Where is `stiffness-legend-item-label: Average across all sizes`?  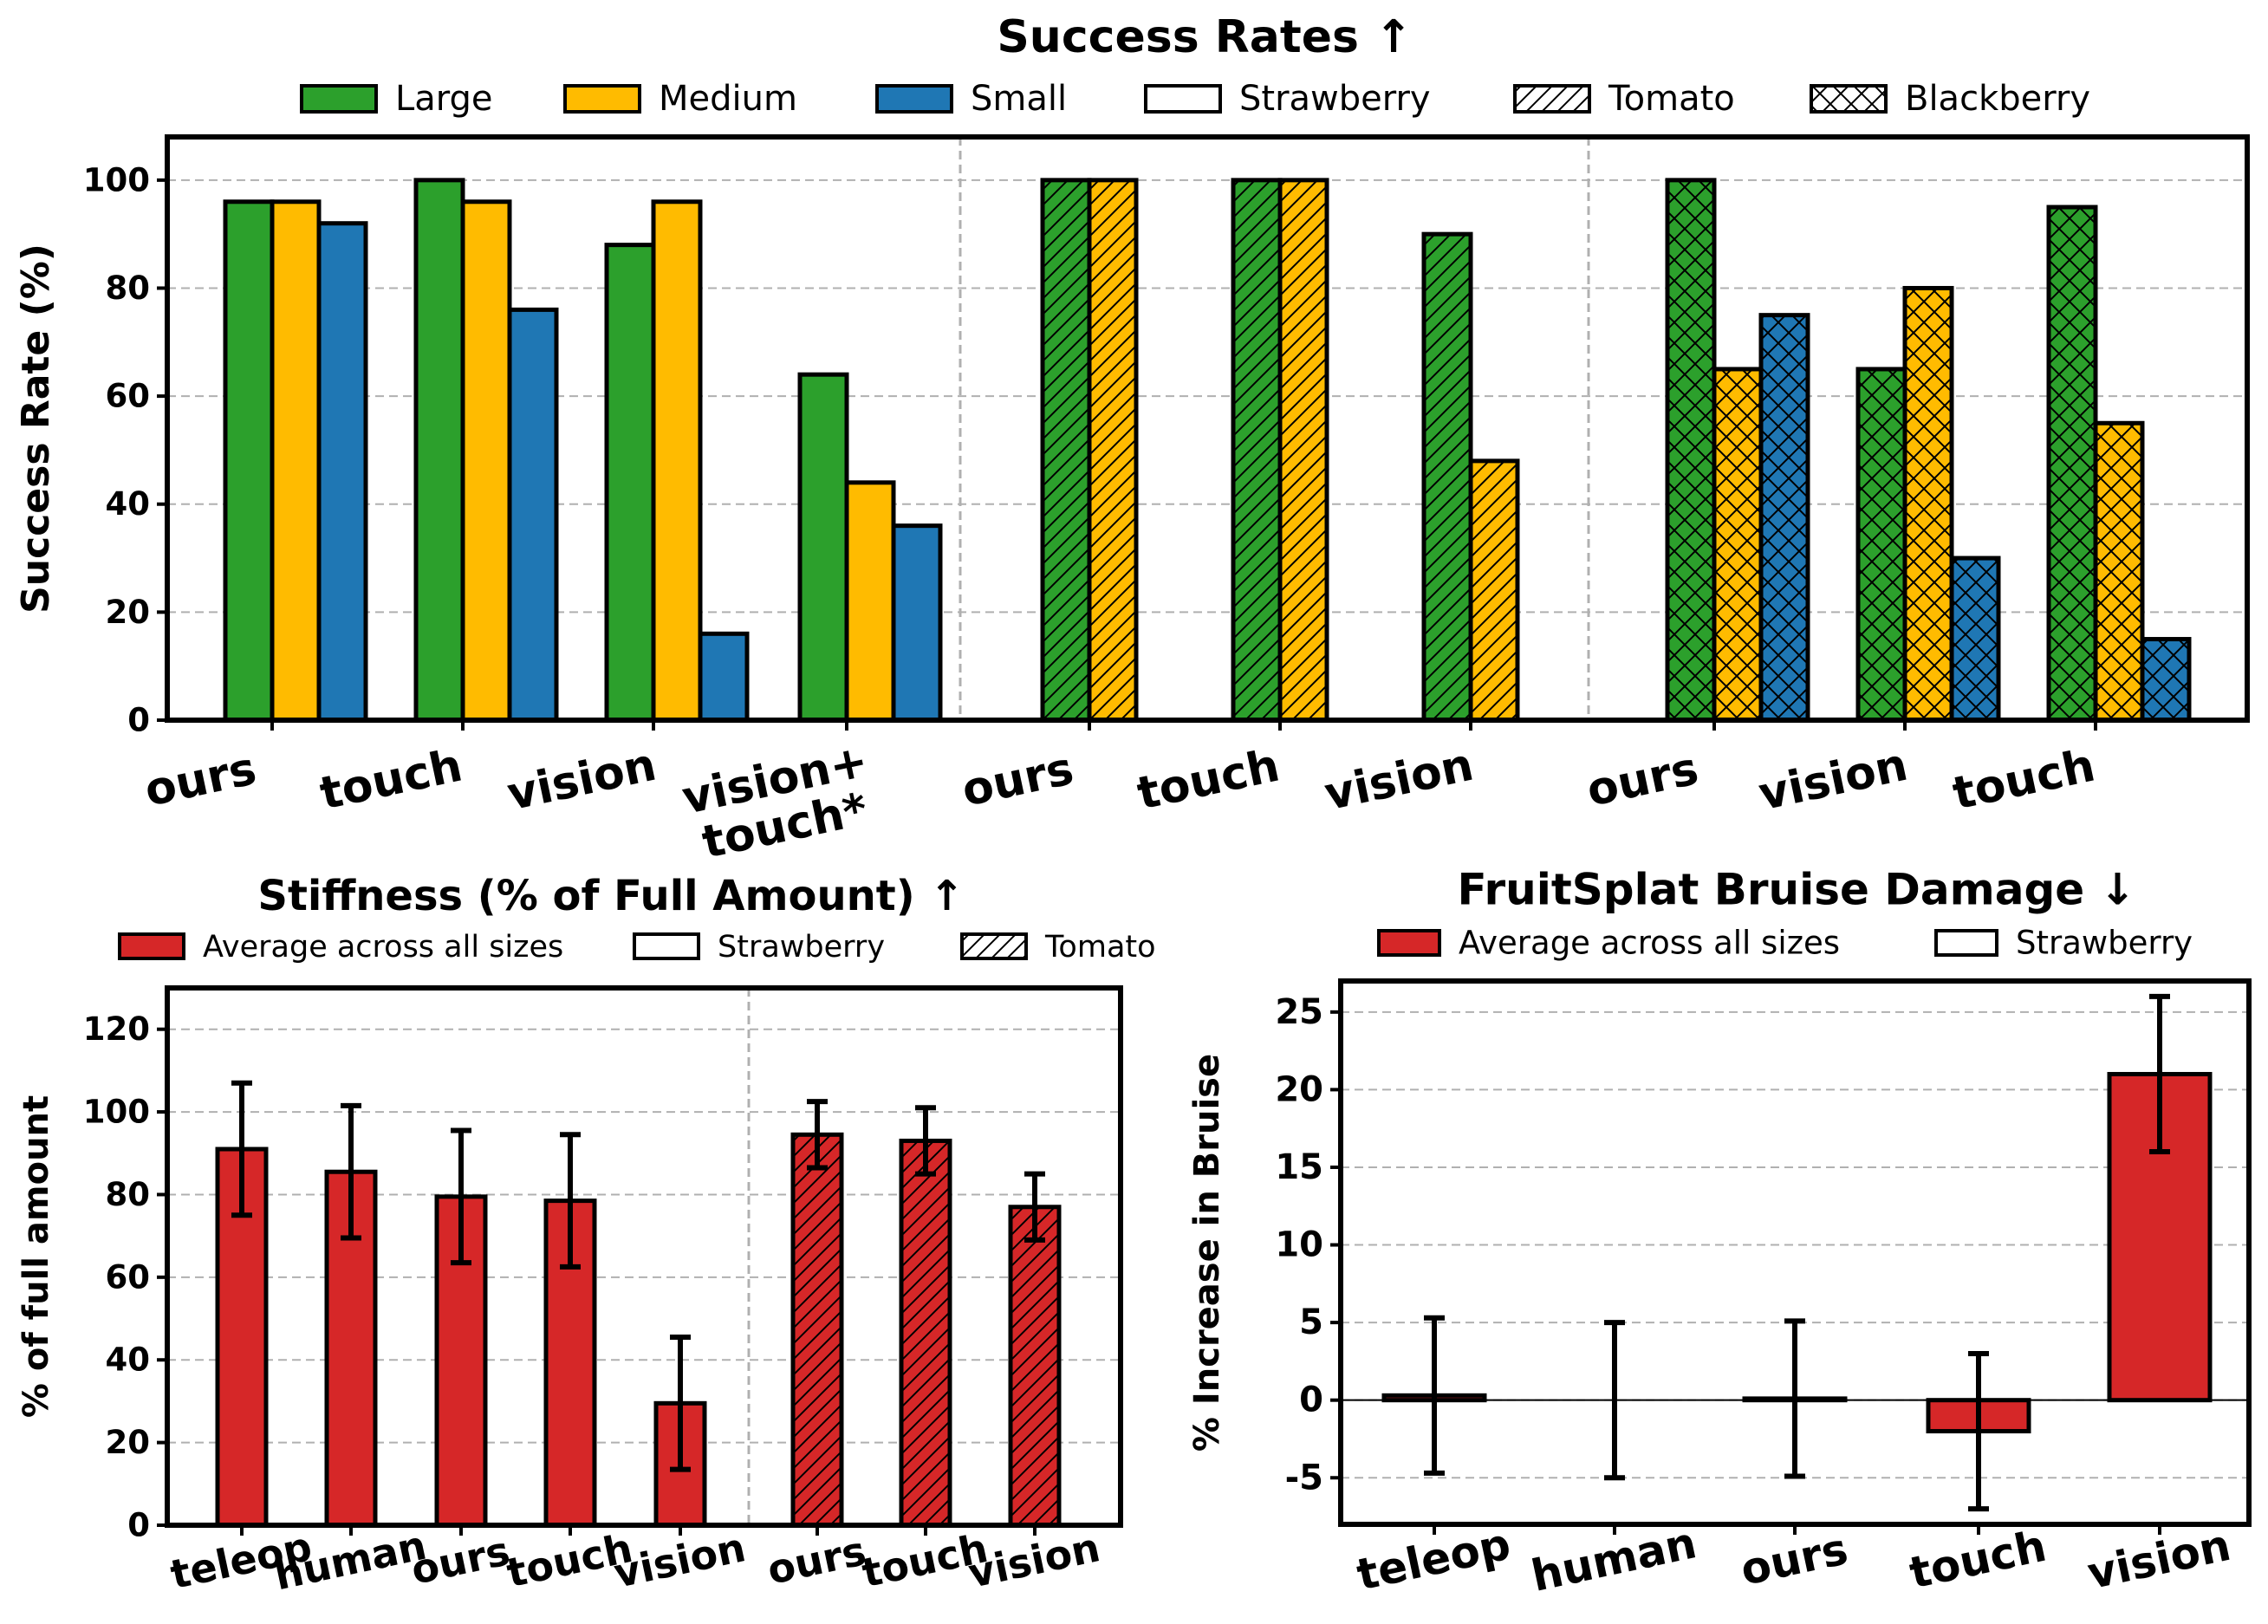 stiffness-legend-item-label: Average across all sizes is located at coordinates (383, 947).